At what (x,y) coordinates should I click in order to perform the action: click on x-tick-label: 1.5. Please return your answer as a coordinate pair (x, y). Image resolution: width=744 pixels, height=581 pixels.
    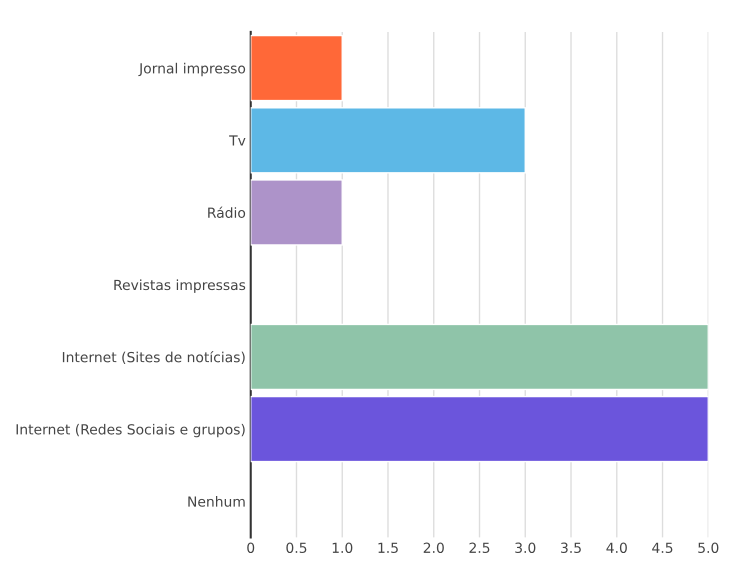
    Looking at the image, I should click on (388, 548).